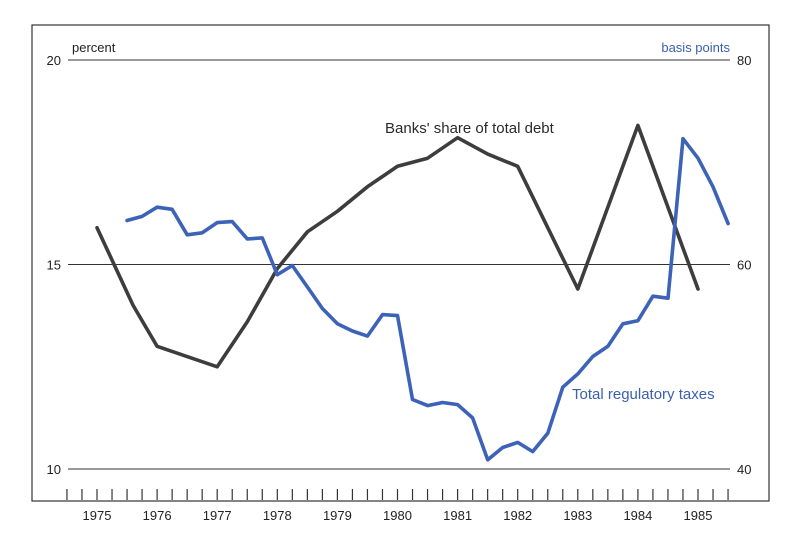 This screenshot has width=800, height=545. I want to click on left-tick-label: 10, so click(54, 469).